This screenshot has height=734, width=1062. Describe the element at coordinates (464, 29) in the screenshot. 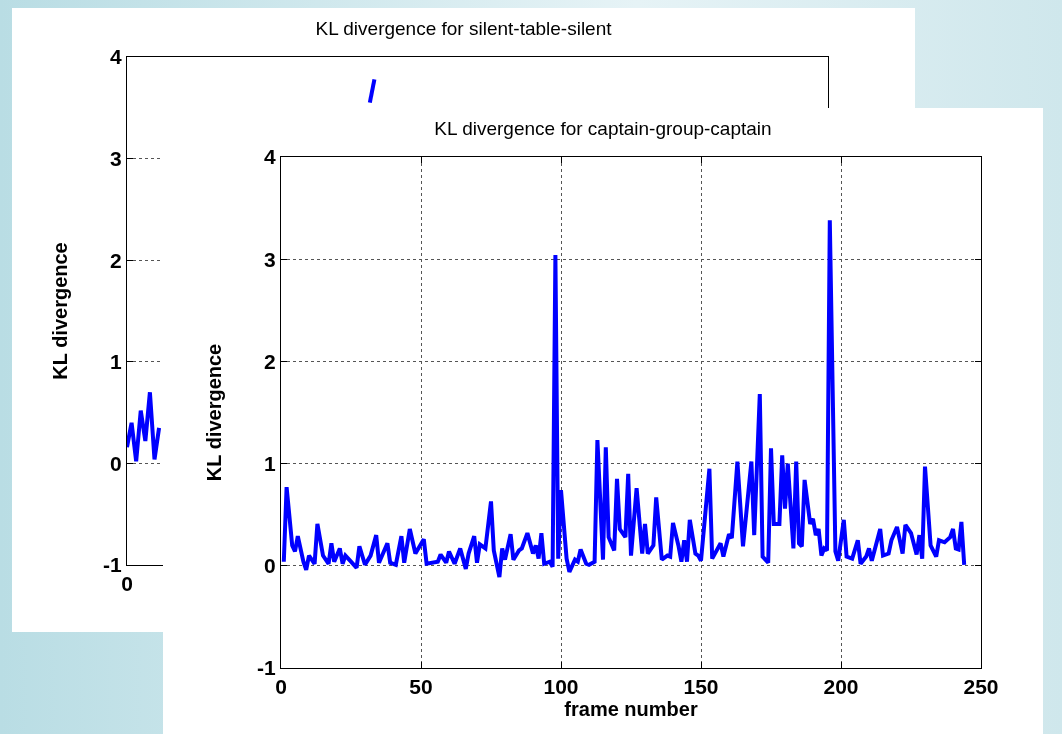

I see `chart-title: KL divergence for silent-table-silent` at that location.